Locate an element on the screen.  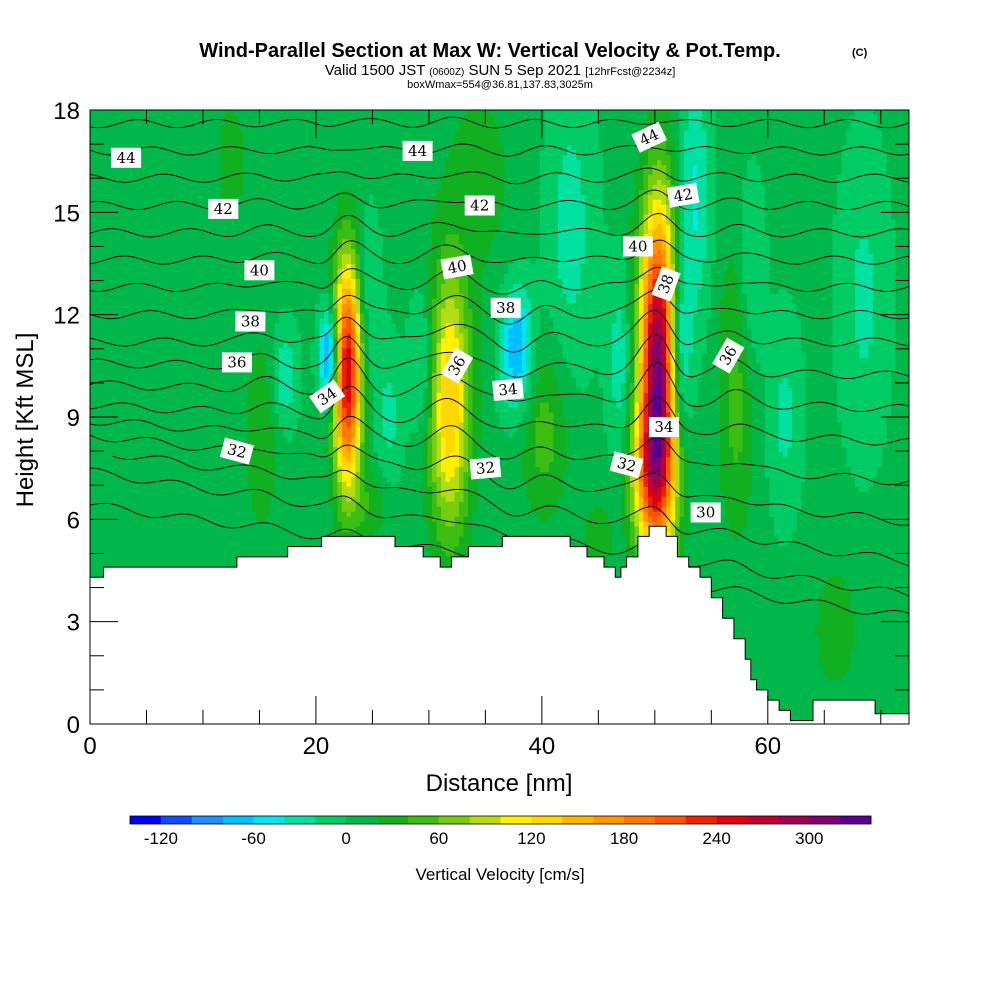
theta-contour-line is located at coordinates (499, 225).